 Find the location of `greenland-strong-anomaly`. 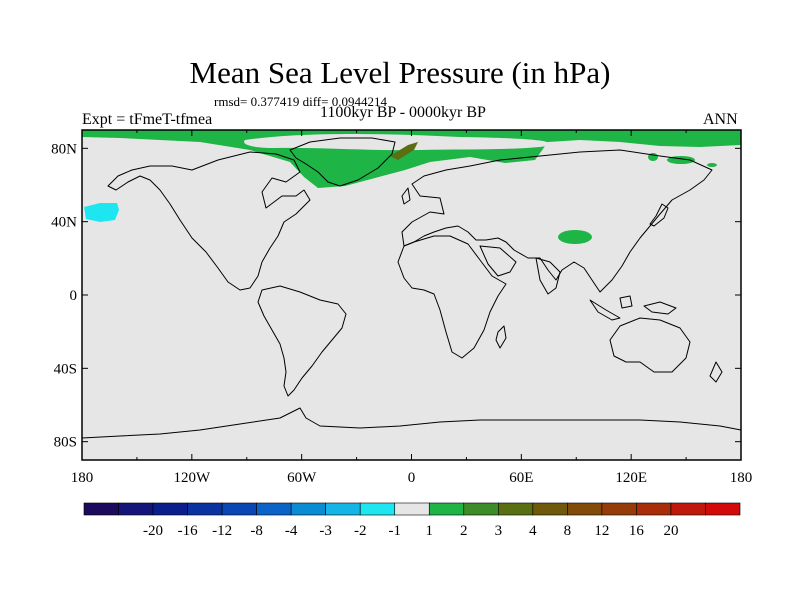

greenland-strong-anomaly is located at coordinates (404, 151).